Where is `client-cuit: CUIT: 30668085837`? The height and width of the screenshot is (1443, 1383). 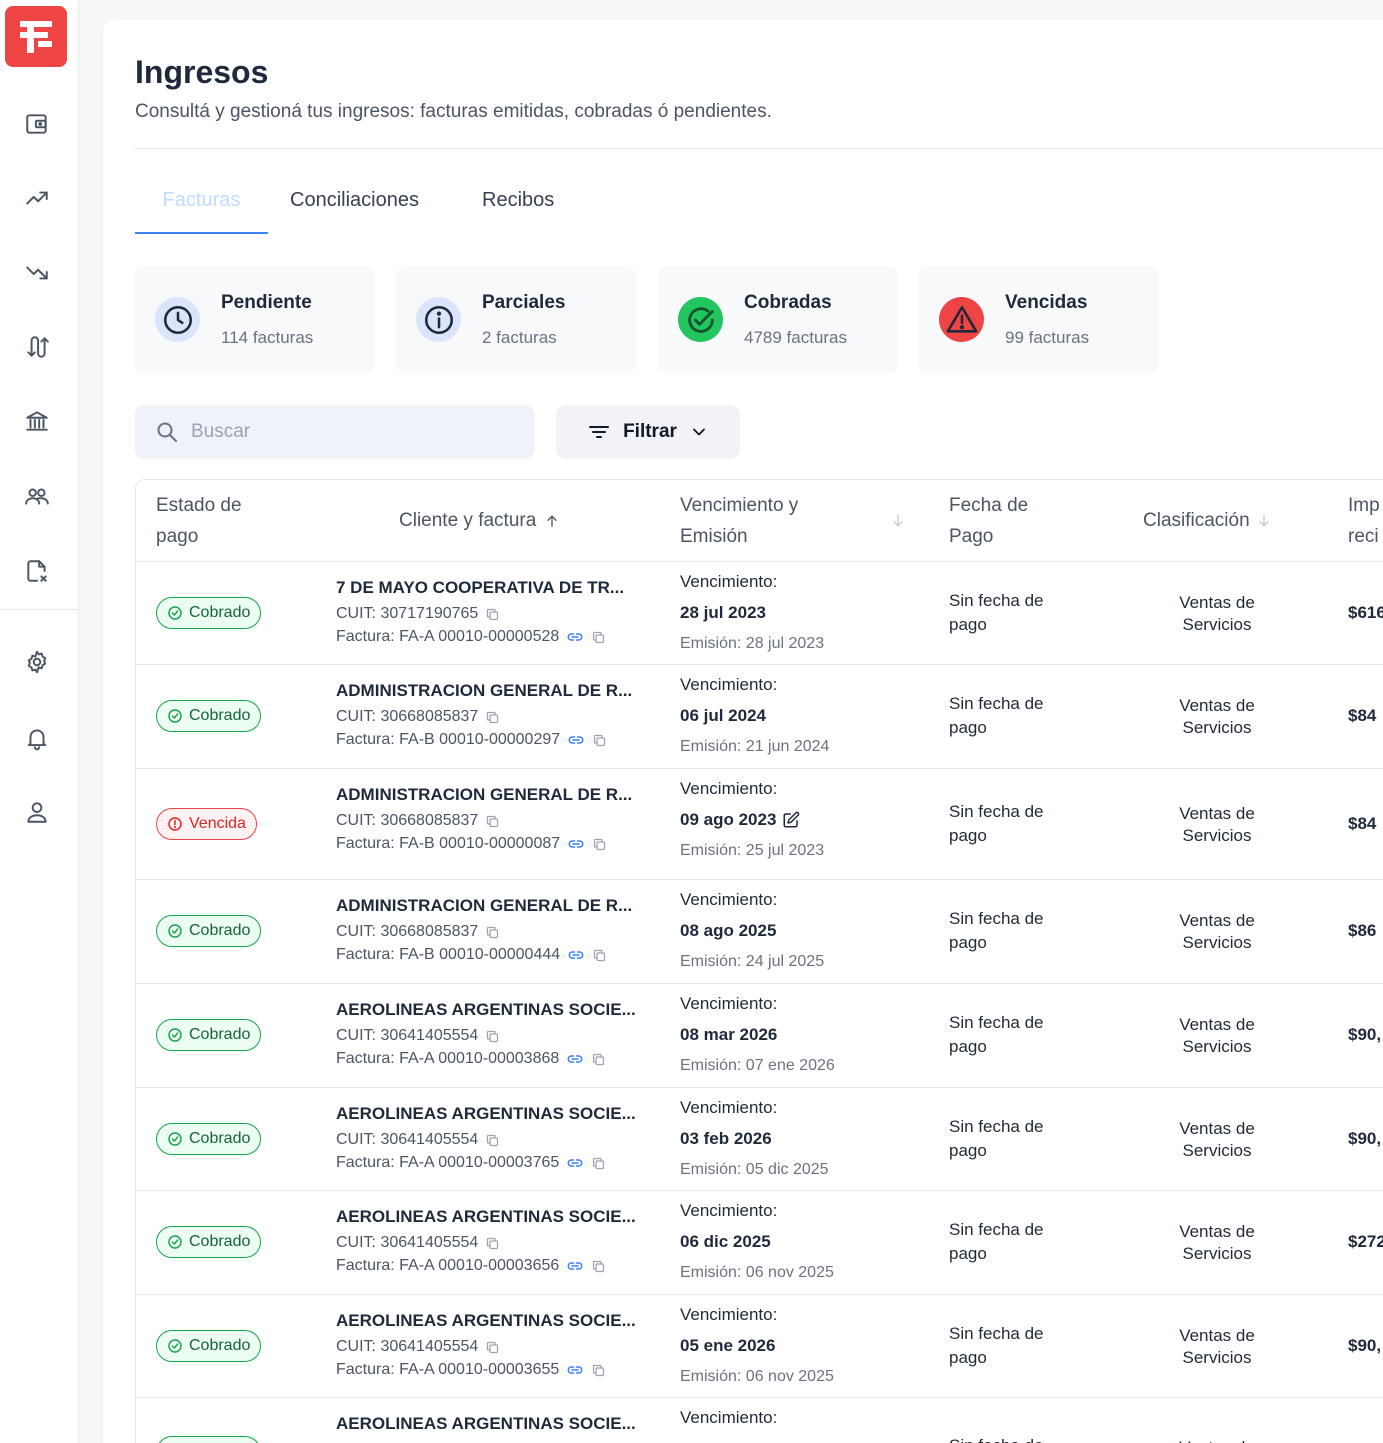
client-cuit: CUIT: 30668085837 is located at coordinates (418, 932).